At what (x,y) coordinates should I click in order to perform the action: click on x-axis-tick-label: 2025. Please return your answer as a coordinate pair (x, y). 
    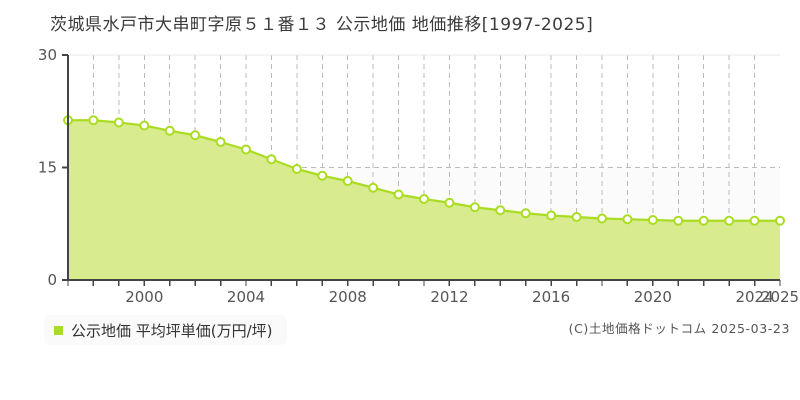
    Looking at the image, I should click on (780, 297).